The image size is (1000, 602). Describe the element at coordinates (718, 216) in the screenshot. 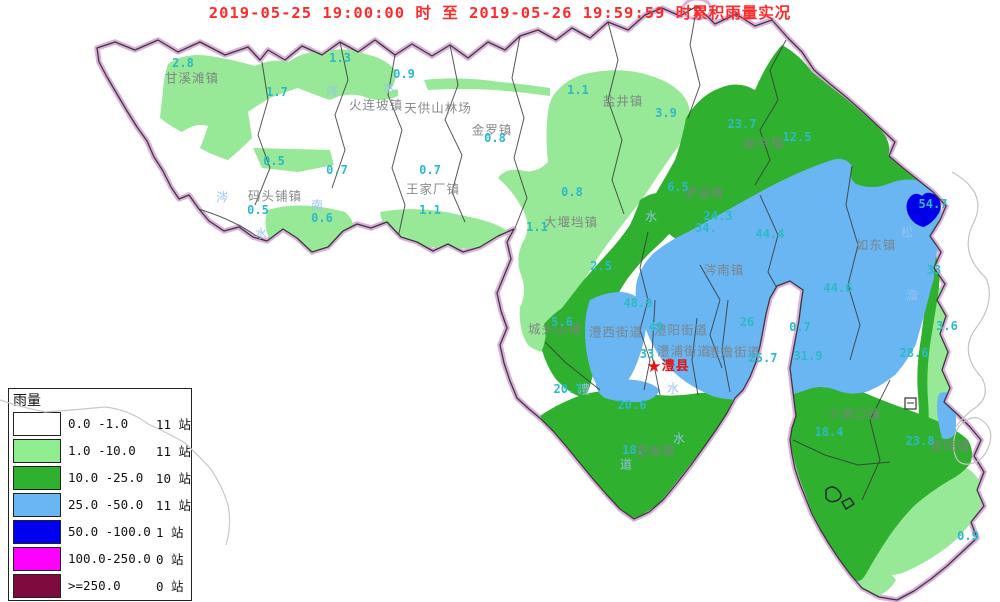

I see `station-value: 24.3` at that location.